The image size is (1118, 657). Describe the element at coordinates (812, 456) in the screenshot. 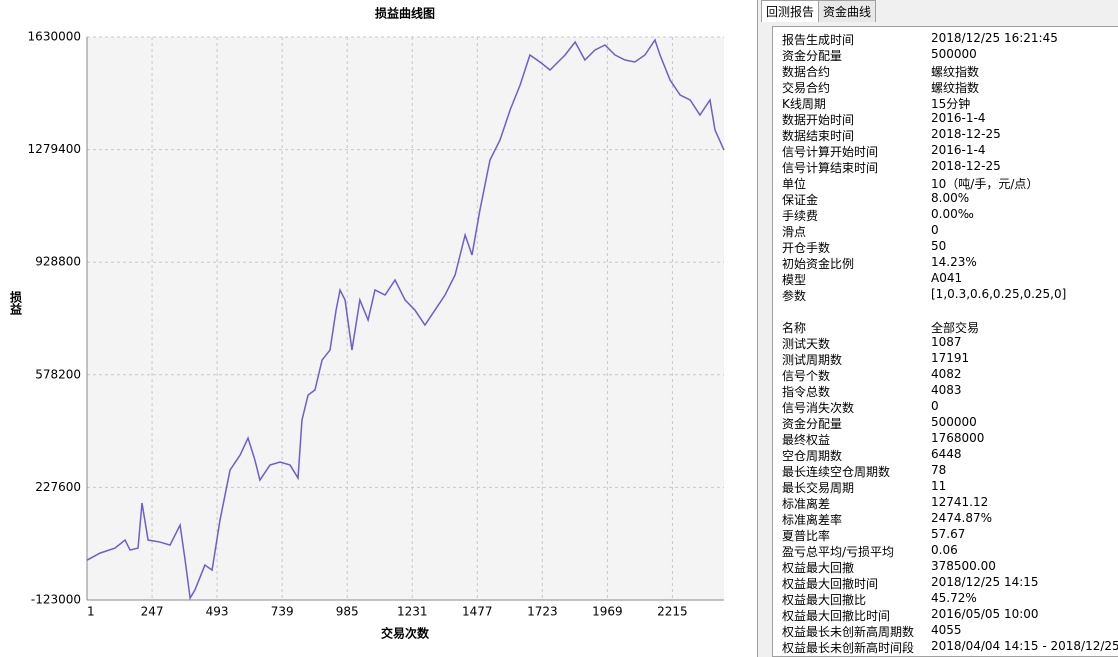

I see `row-label: 空仓周期数` at that location.